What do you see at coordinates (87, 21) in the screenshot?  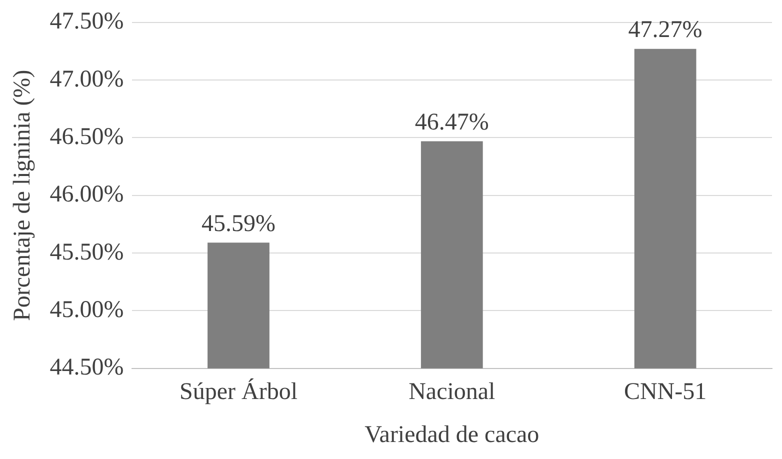 I see `y-tick-label: 47.50%` at bounding box center [87, 21].